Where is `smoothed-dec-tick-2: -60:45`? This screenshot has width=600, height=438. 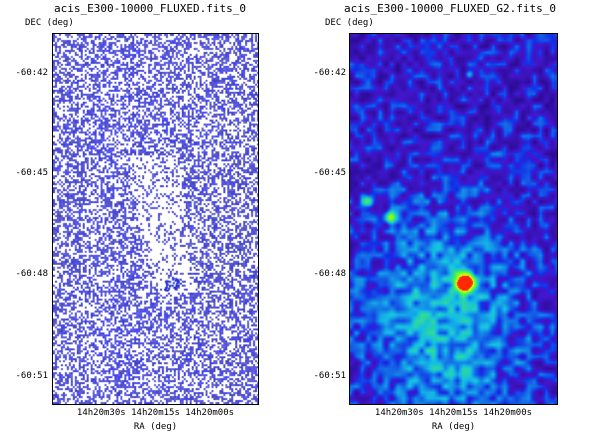 smoothed-dec-tick-2: -60:45 is located at coordinates (329, 173).